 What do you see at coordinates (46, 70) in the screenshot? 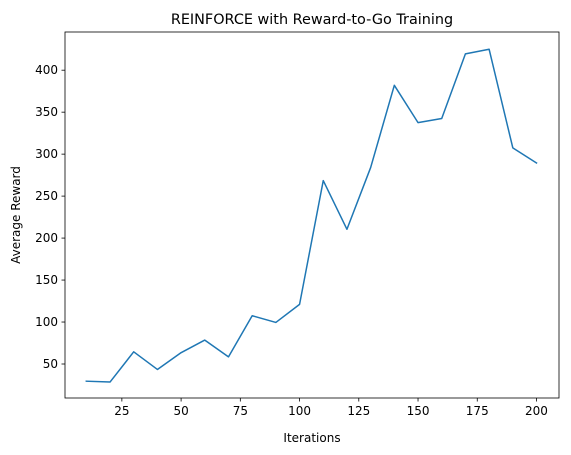
I see `y-tick-label: 400` at bounding box center [46, 70].